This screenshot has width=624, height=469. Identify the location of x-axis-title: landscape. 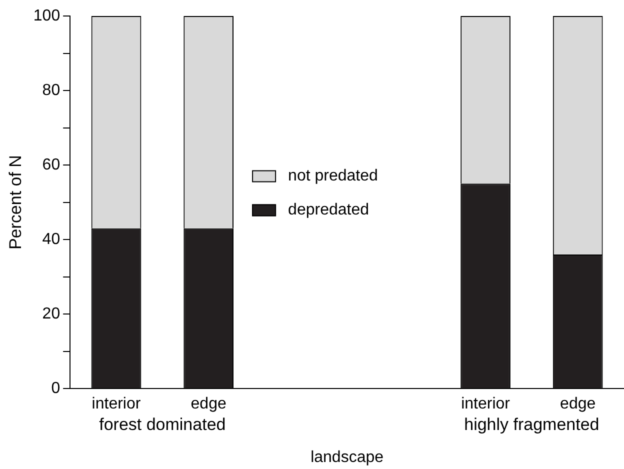
(347, 457).